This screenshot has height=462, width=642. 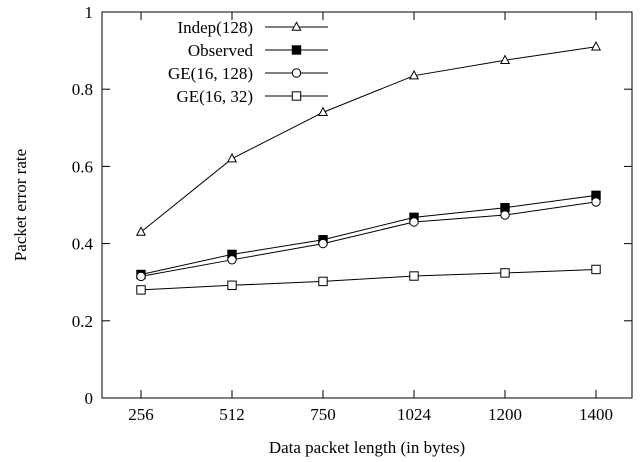 What do you see at coordinates (215, 27) in the screenshot?
I see `legend-label: Indep(128)` at bounding box center [215, 27].